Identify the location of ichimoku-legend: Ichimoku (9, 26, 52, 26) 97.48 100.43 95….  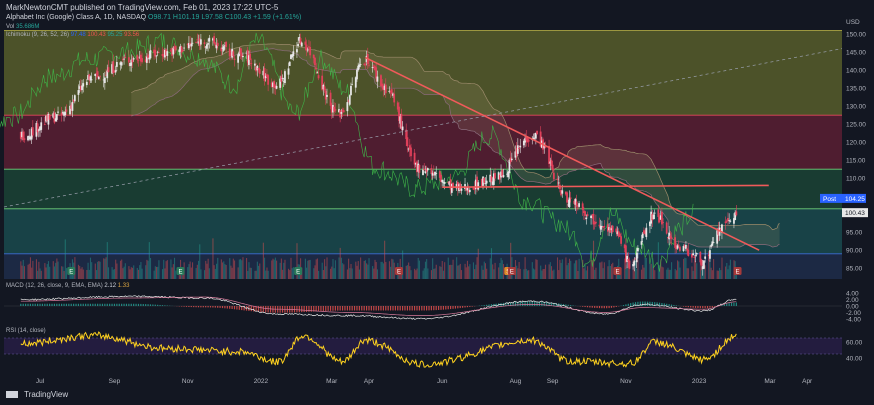
(72, 35).